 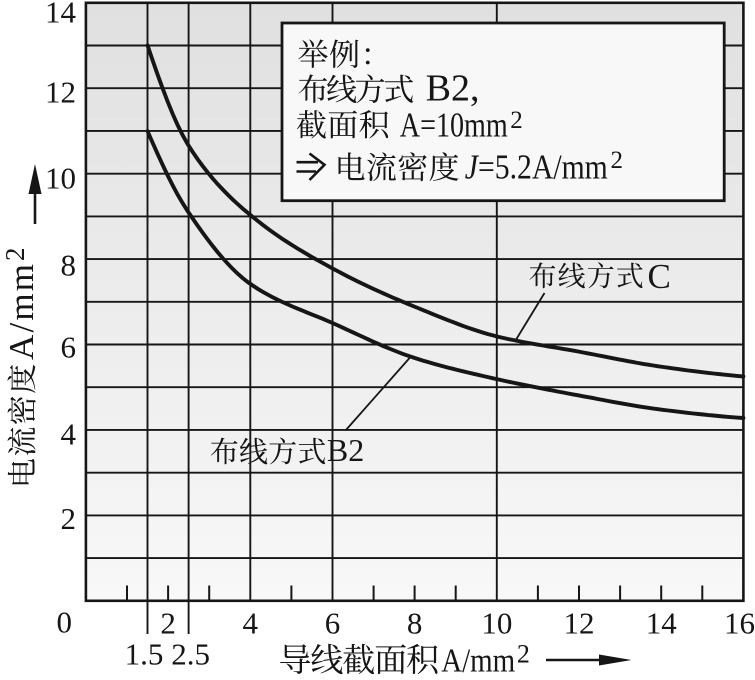 I want to click on svg-text: 16, so click(x=739, y=623).